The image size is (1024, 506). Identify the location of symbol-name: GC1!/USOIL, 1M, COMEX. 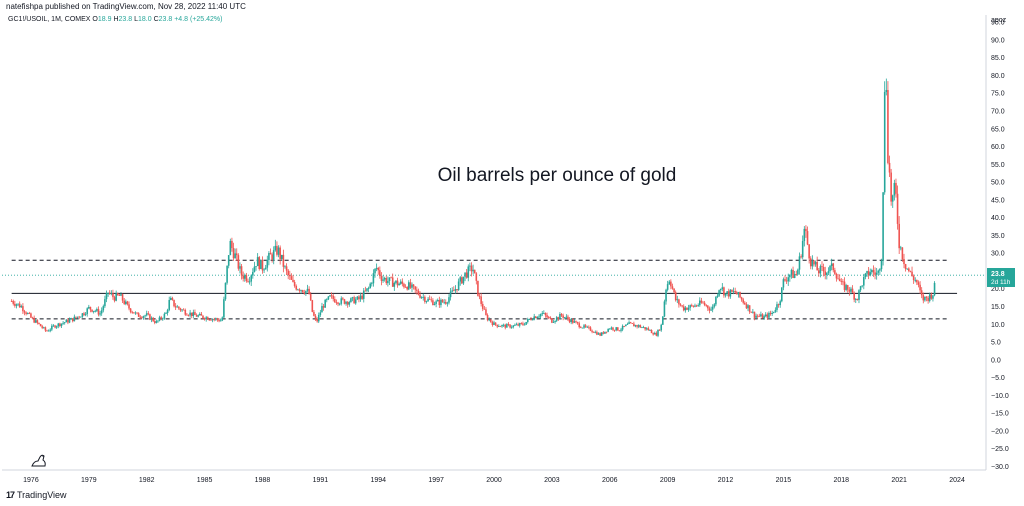
(49, 19).